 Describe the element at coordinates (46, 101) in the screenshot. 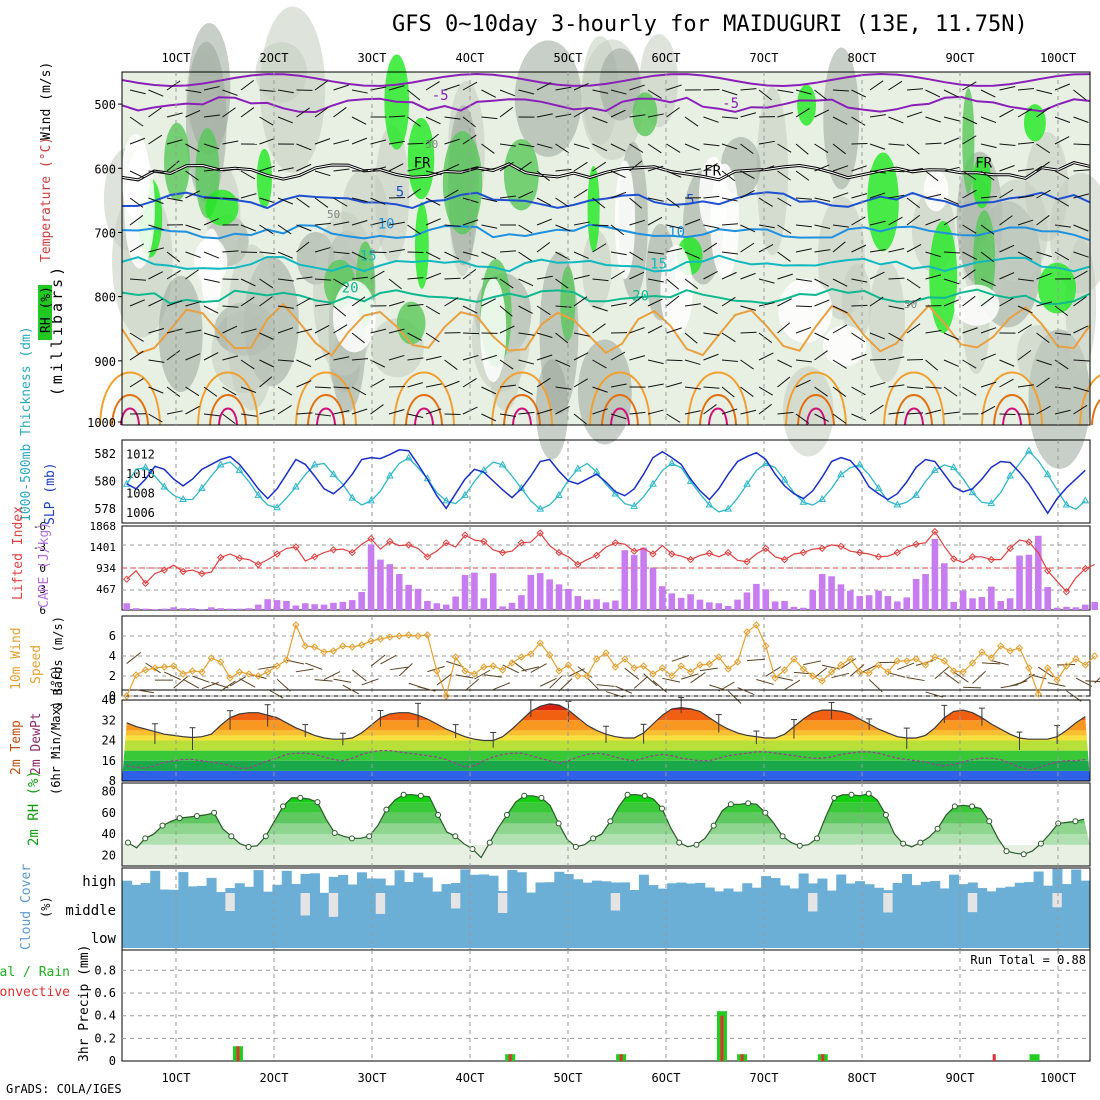

I see `wind-axis-label: Wind (m/s)` at that location.